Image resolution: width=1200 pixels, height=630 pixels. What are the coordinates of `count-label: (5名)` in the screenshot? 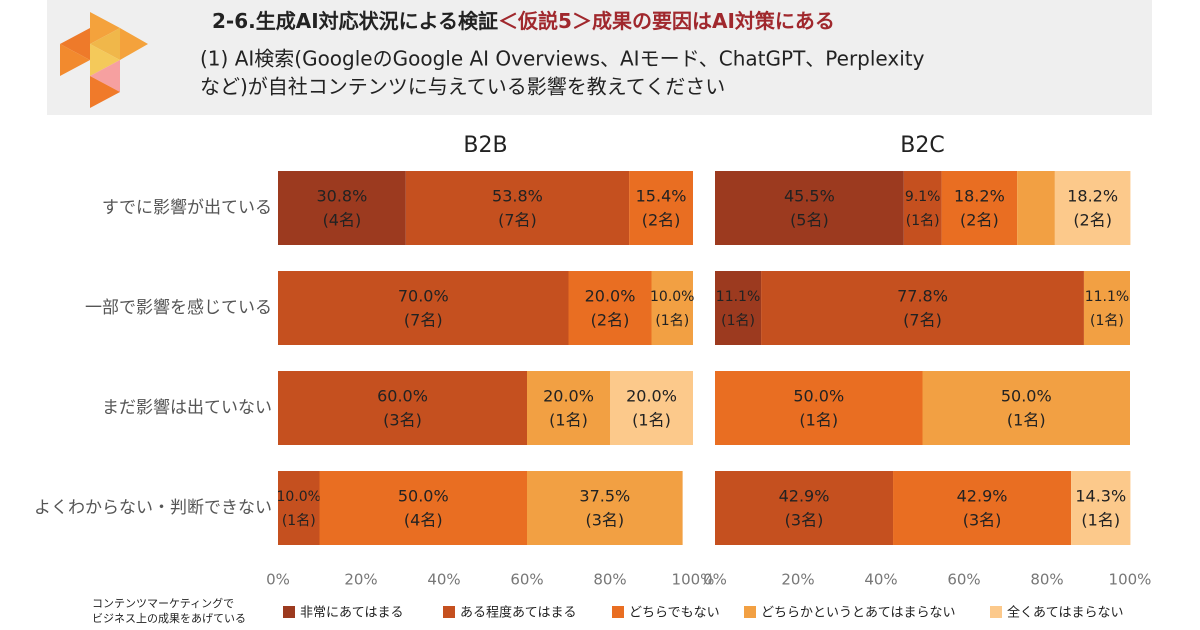 It's located at (809, 220).